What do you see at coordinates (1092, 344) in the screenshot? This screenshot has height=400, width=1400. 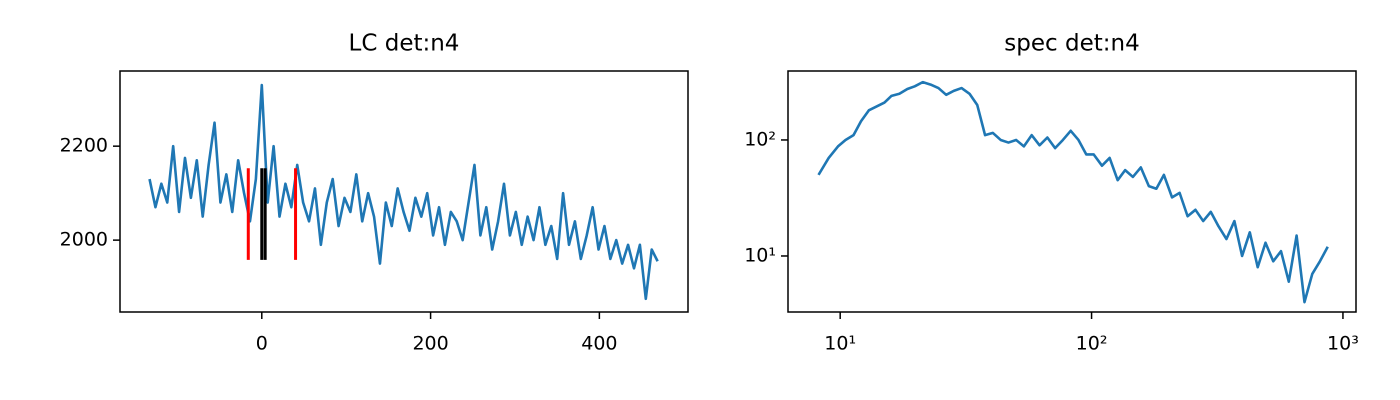 I see `x-tick-label: 10²` at bounding box center [1092, 344].